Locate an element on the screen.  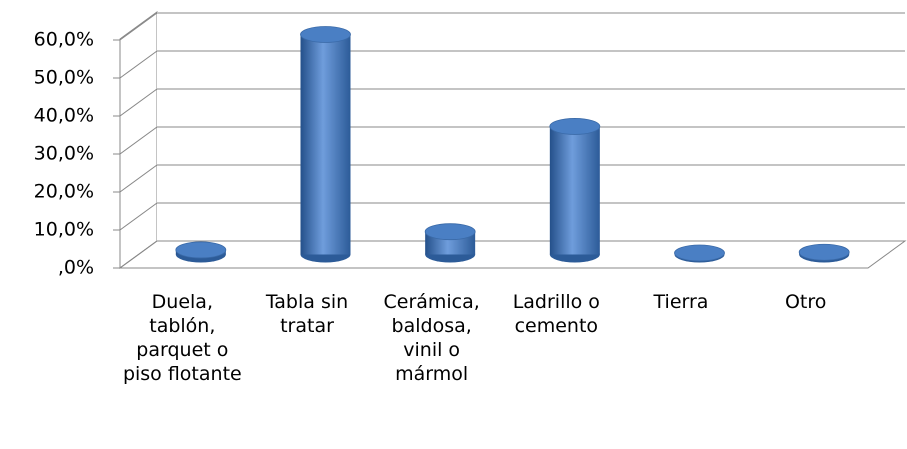
x-tick-label: Duela, tablón, parquet o piso flotante is located at coordinates (182, 338).